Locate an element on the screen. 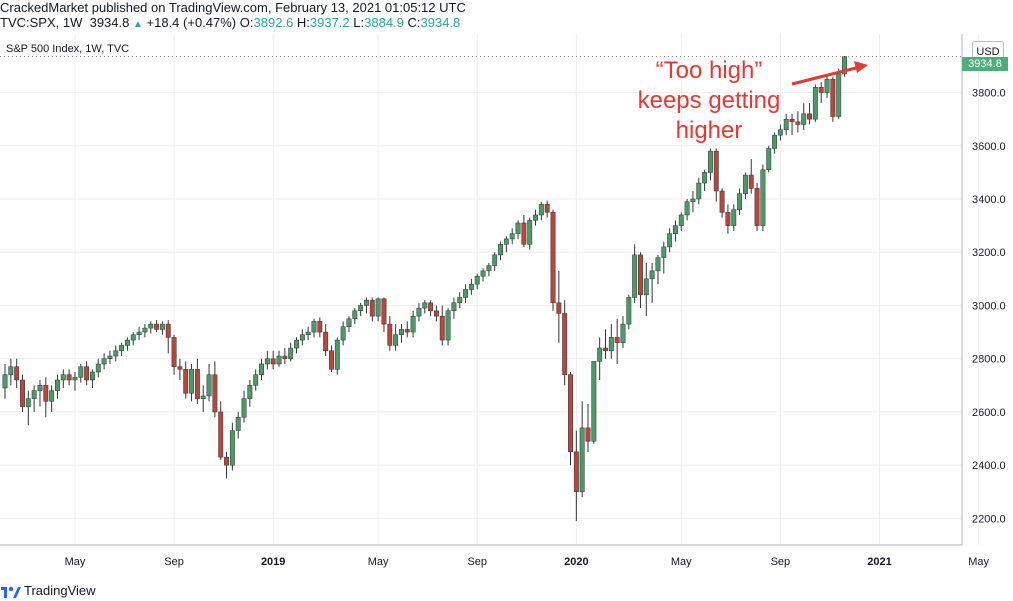 This screenshot has width=1013, height=601. close-label: C: is located at coordinates (414, 22).